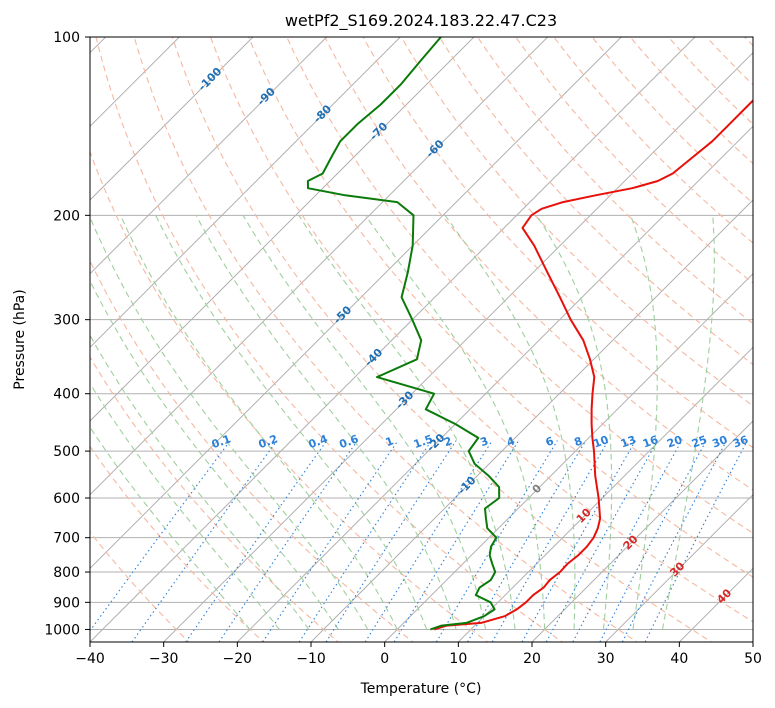 This screenshot has height=708, width=775. I want to click on y-tick-label: 800, so click(66, 573).